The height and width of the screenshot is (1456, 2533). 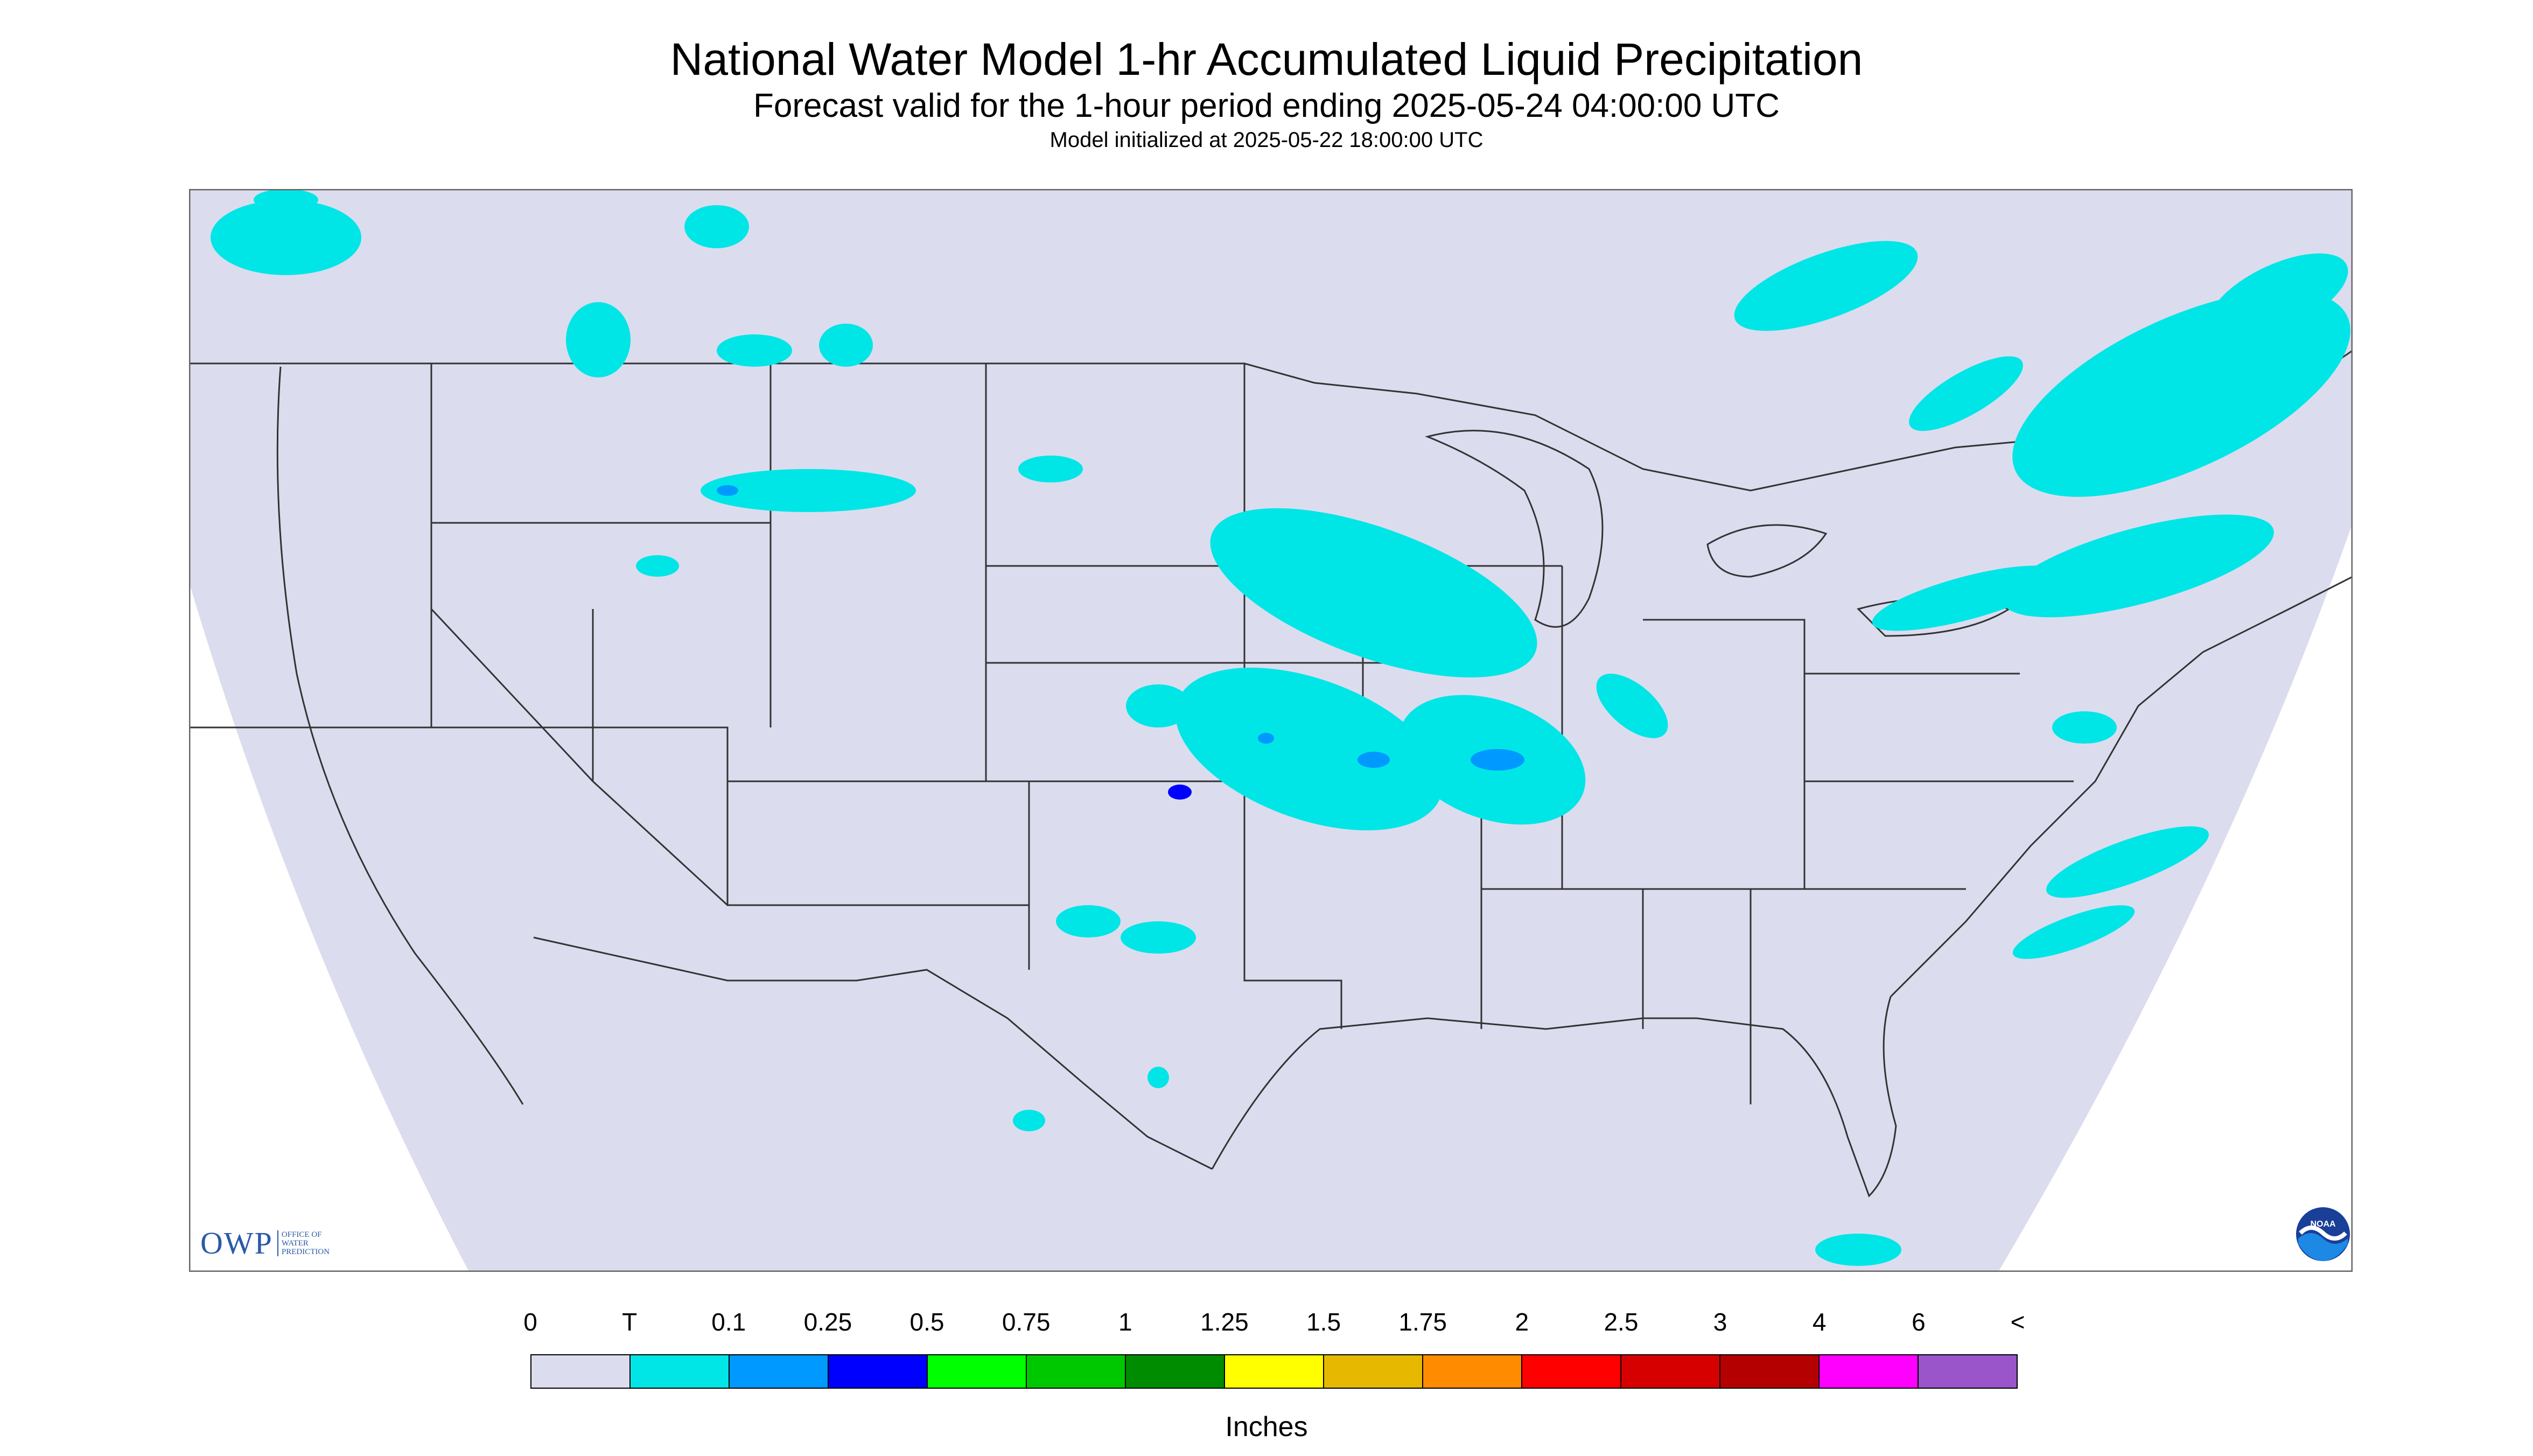 I want to click on outside-domain-left, so click(x=329, y=927).